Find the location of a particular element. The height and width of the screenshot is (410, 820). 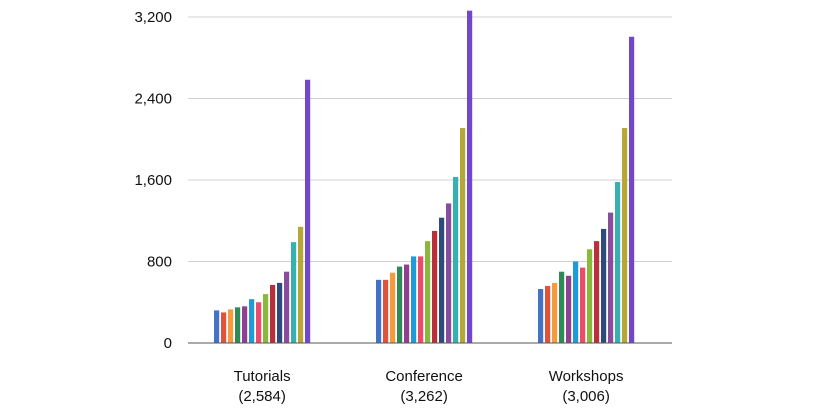

y-axis: 0 800 1,600 2,400 3,200 is located at coordinates (153, 180).